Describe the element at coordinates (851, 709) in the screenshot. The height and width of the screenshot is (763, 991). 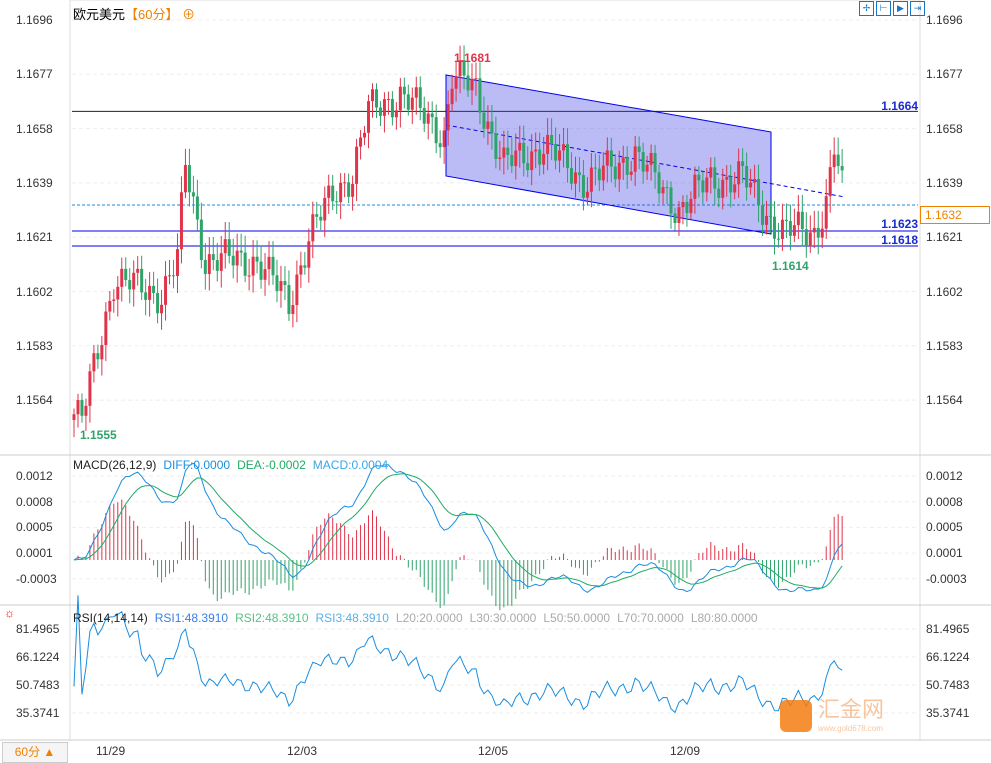
I see `watermark-text: 汇金网` at that location.